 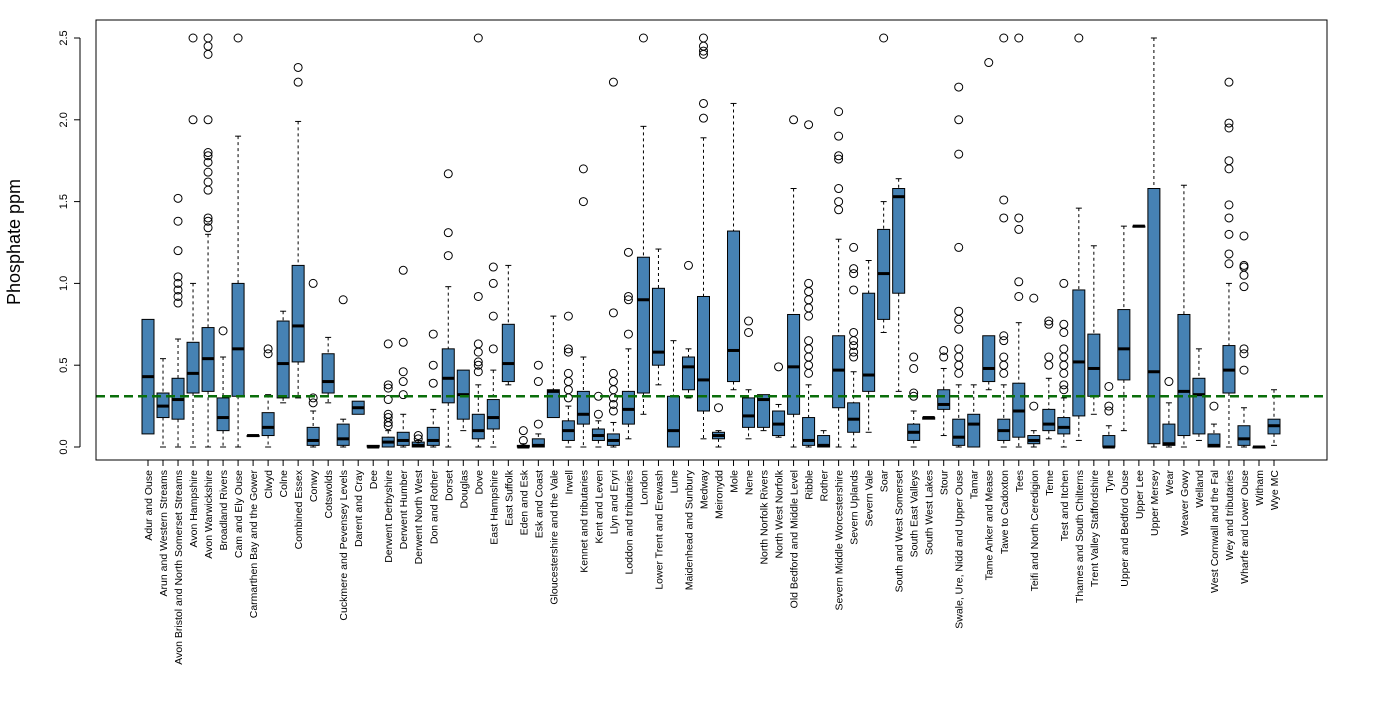 I want to click on x-tick-group: Wharfe and Lower Ouse, so click(x=1245, y=527).